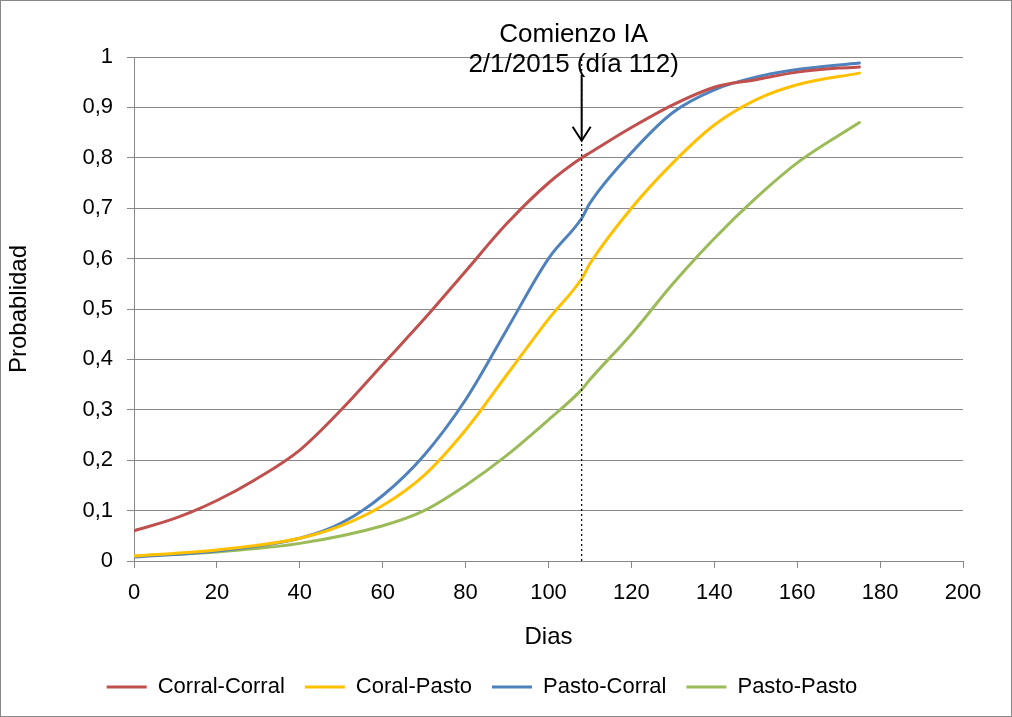 The height and width of the screenshot is (717, 1012). I want to click on x-tick-label: 140, so click(714, 592).